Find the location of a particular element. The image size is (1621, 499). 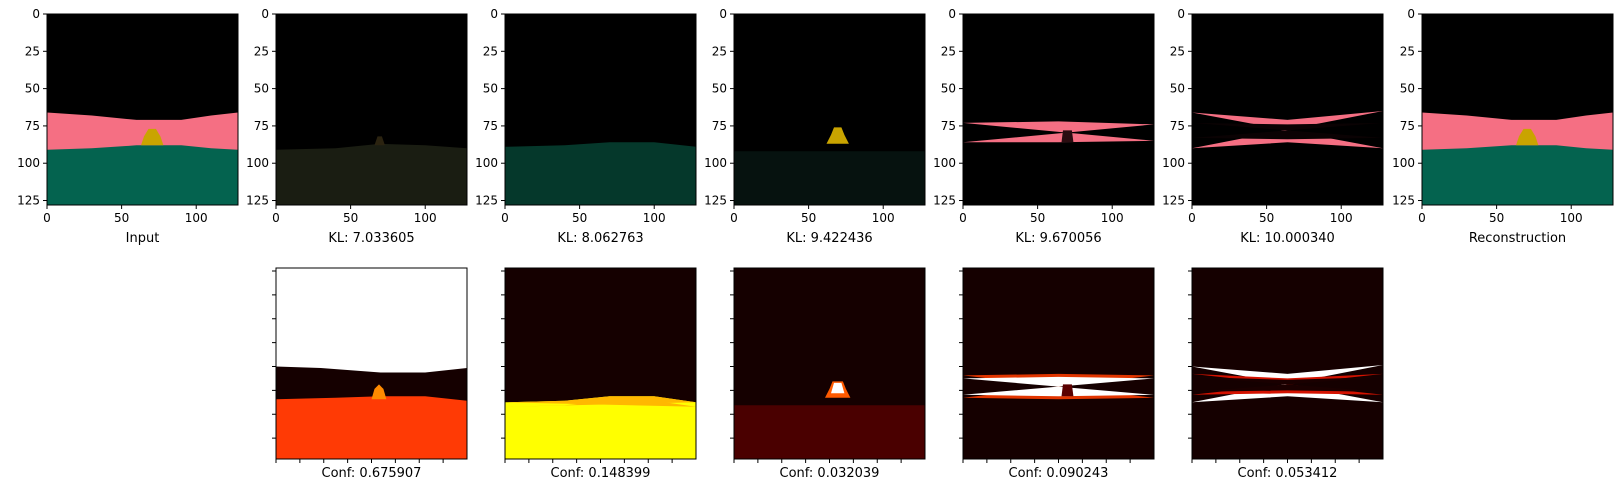

confidence-panel: Conf: 0.032039 is located at coordinates (828, 374).